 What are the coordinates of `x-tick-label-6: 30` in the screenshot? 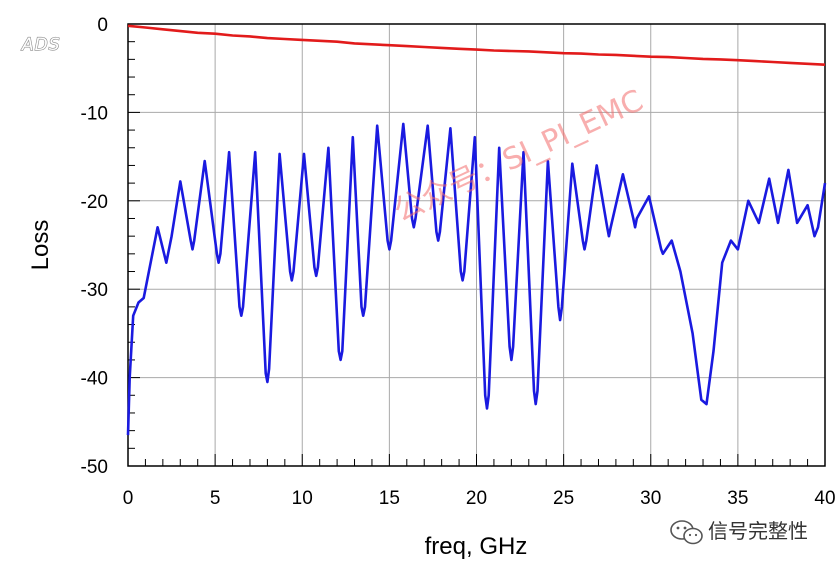 It's located at (650, 498).